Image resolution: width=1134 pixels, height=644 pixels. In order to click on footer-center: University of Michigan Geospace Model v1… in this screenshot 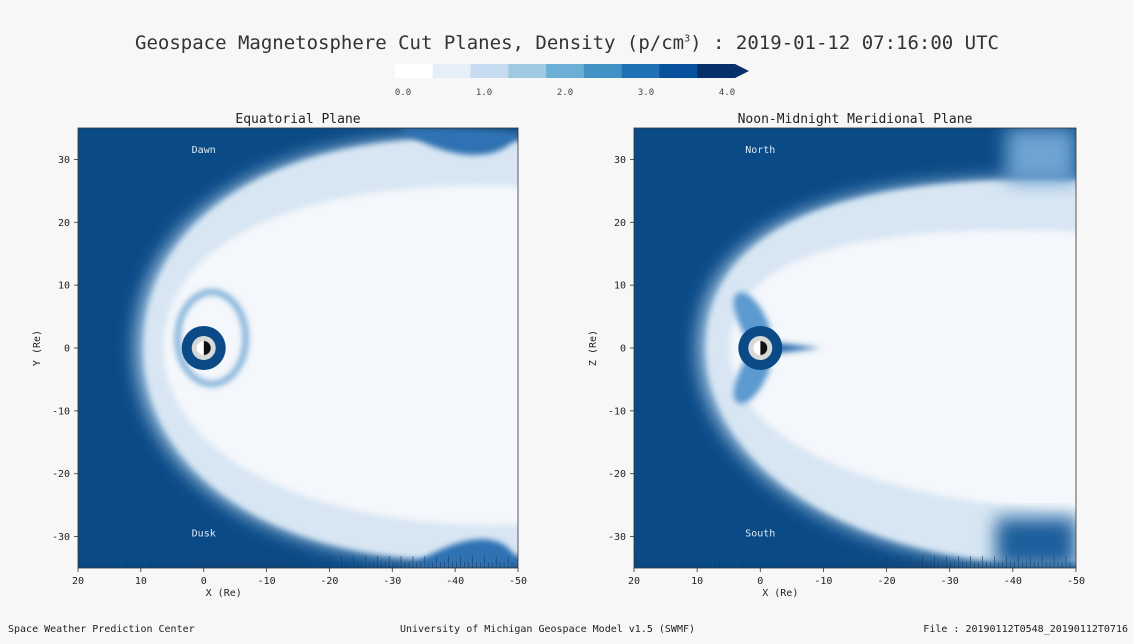, I will do `click(548, 629)`.